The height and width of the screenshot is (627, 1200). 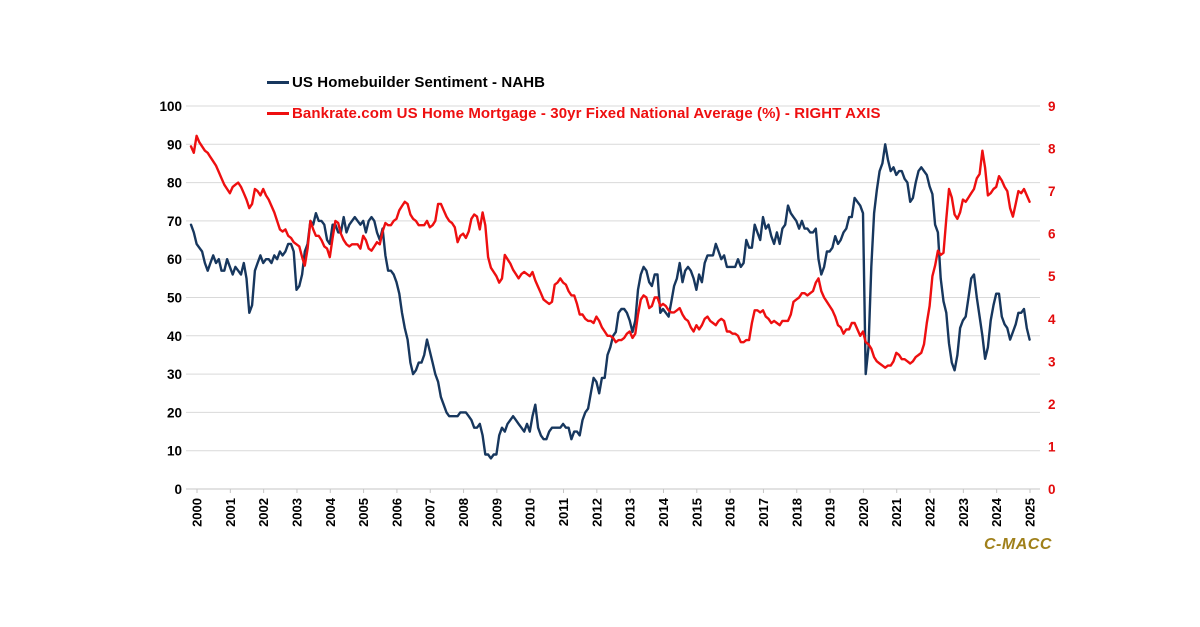 What do you see at coordinates (1052, 276) in the screenshot?
I see `y-axis-right-tick-label: 5` at bounding box center [1052, 276].